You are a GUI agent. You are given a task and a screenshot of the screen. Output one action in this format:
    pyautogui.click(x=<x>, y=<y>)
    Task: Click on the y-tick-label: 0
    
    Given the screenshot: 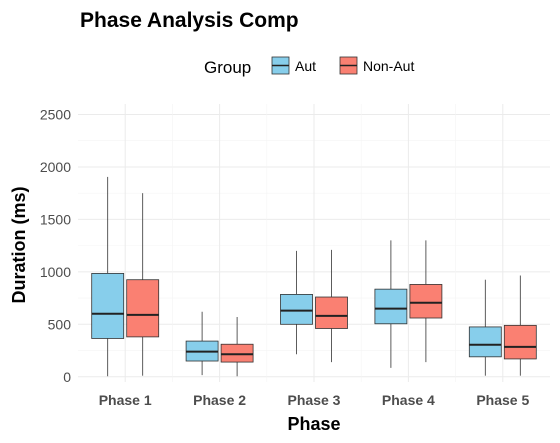 What is the action you would take?
    pyautogui.click(x=67, y=377)
    